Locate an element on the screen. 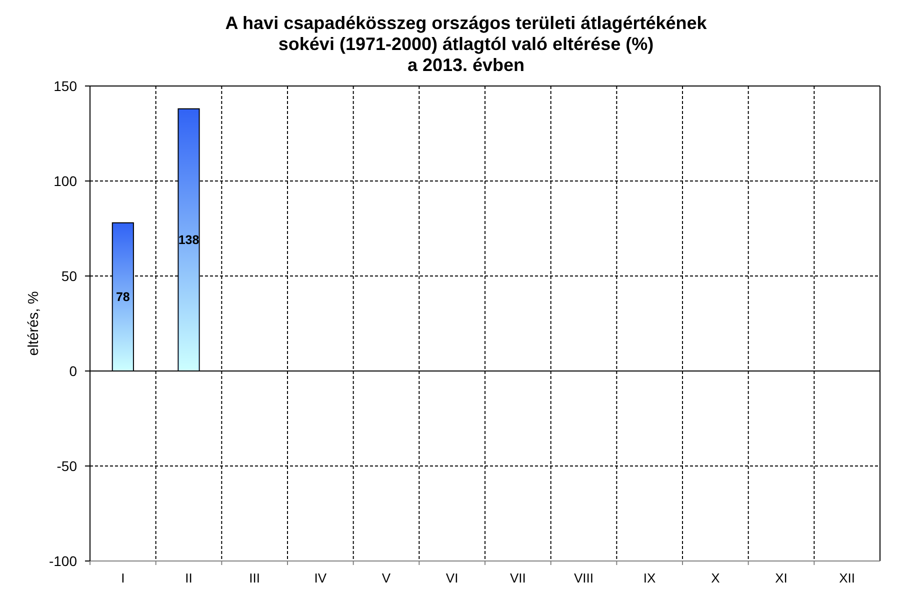  data-label: 138 is located at coordinates (189, 239).